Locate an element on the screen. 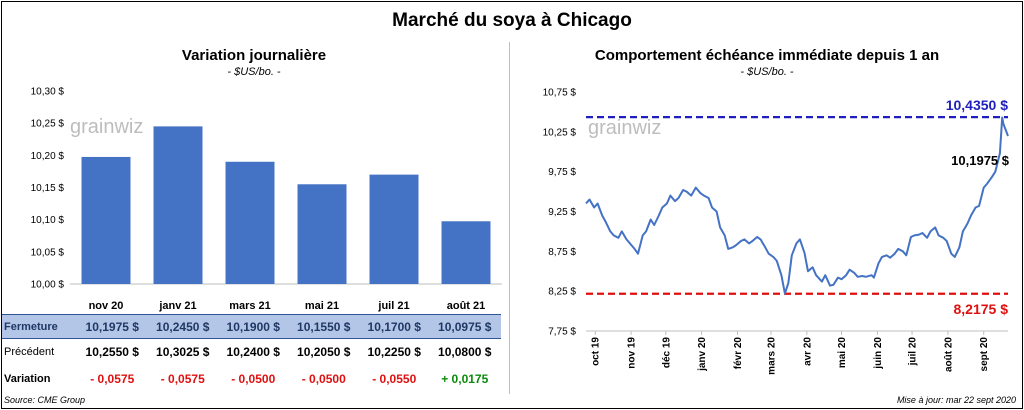  y-tick-label: 8,25 $ is located at coordinates (562, 292).